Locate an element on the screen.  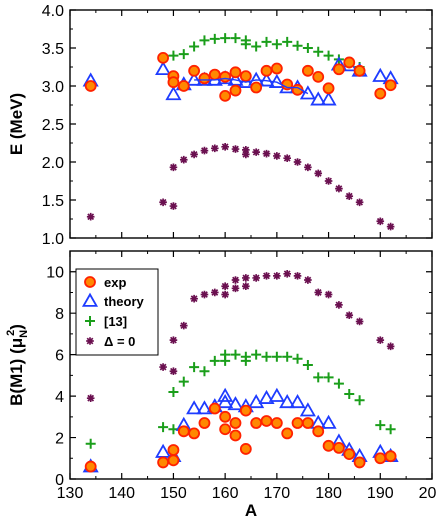
y-axis-title-bottom: B(M1) (μN2) is located at coordinates (17, 365).